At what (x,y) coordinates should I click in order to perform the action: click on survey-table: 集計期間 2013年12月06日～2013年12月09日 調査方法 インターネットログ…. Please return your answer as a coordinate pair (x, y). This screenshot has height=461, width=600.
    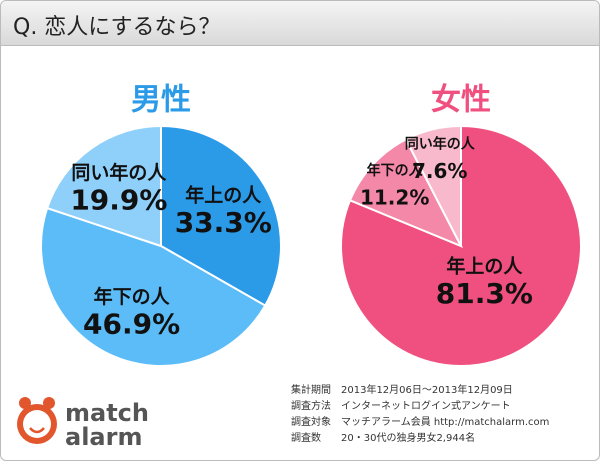
    Looking at the image, I should click on (425, 413).